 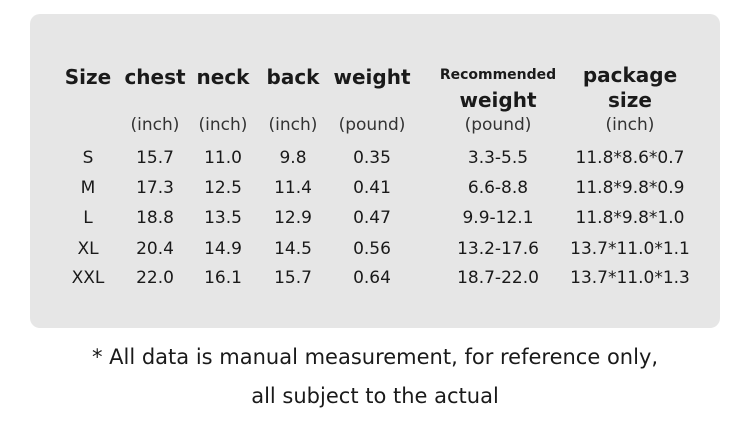 I want to click on table-cell: 12.9, so click(x=293, y=218).